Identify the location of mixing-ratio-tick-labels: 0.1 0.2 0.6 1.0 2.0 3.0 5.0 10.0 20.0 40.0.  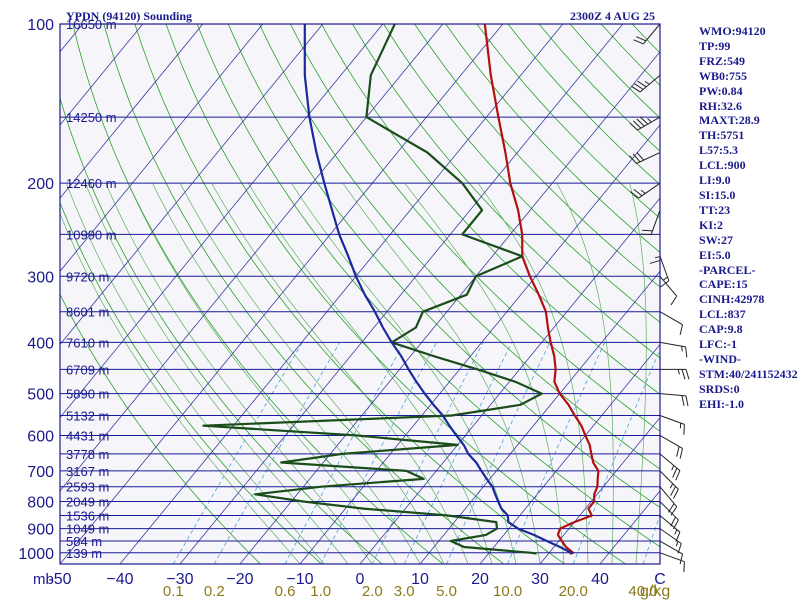
(410, 591).